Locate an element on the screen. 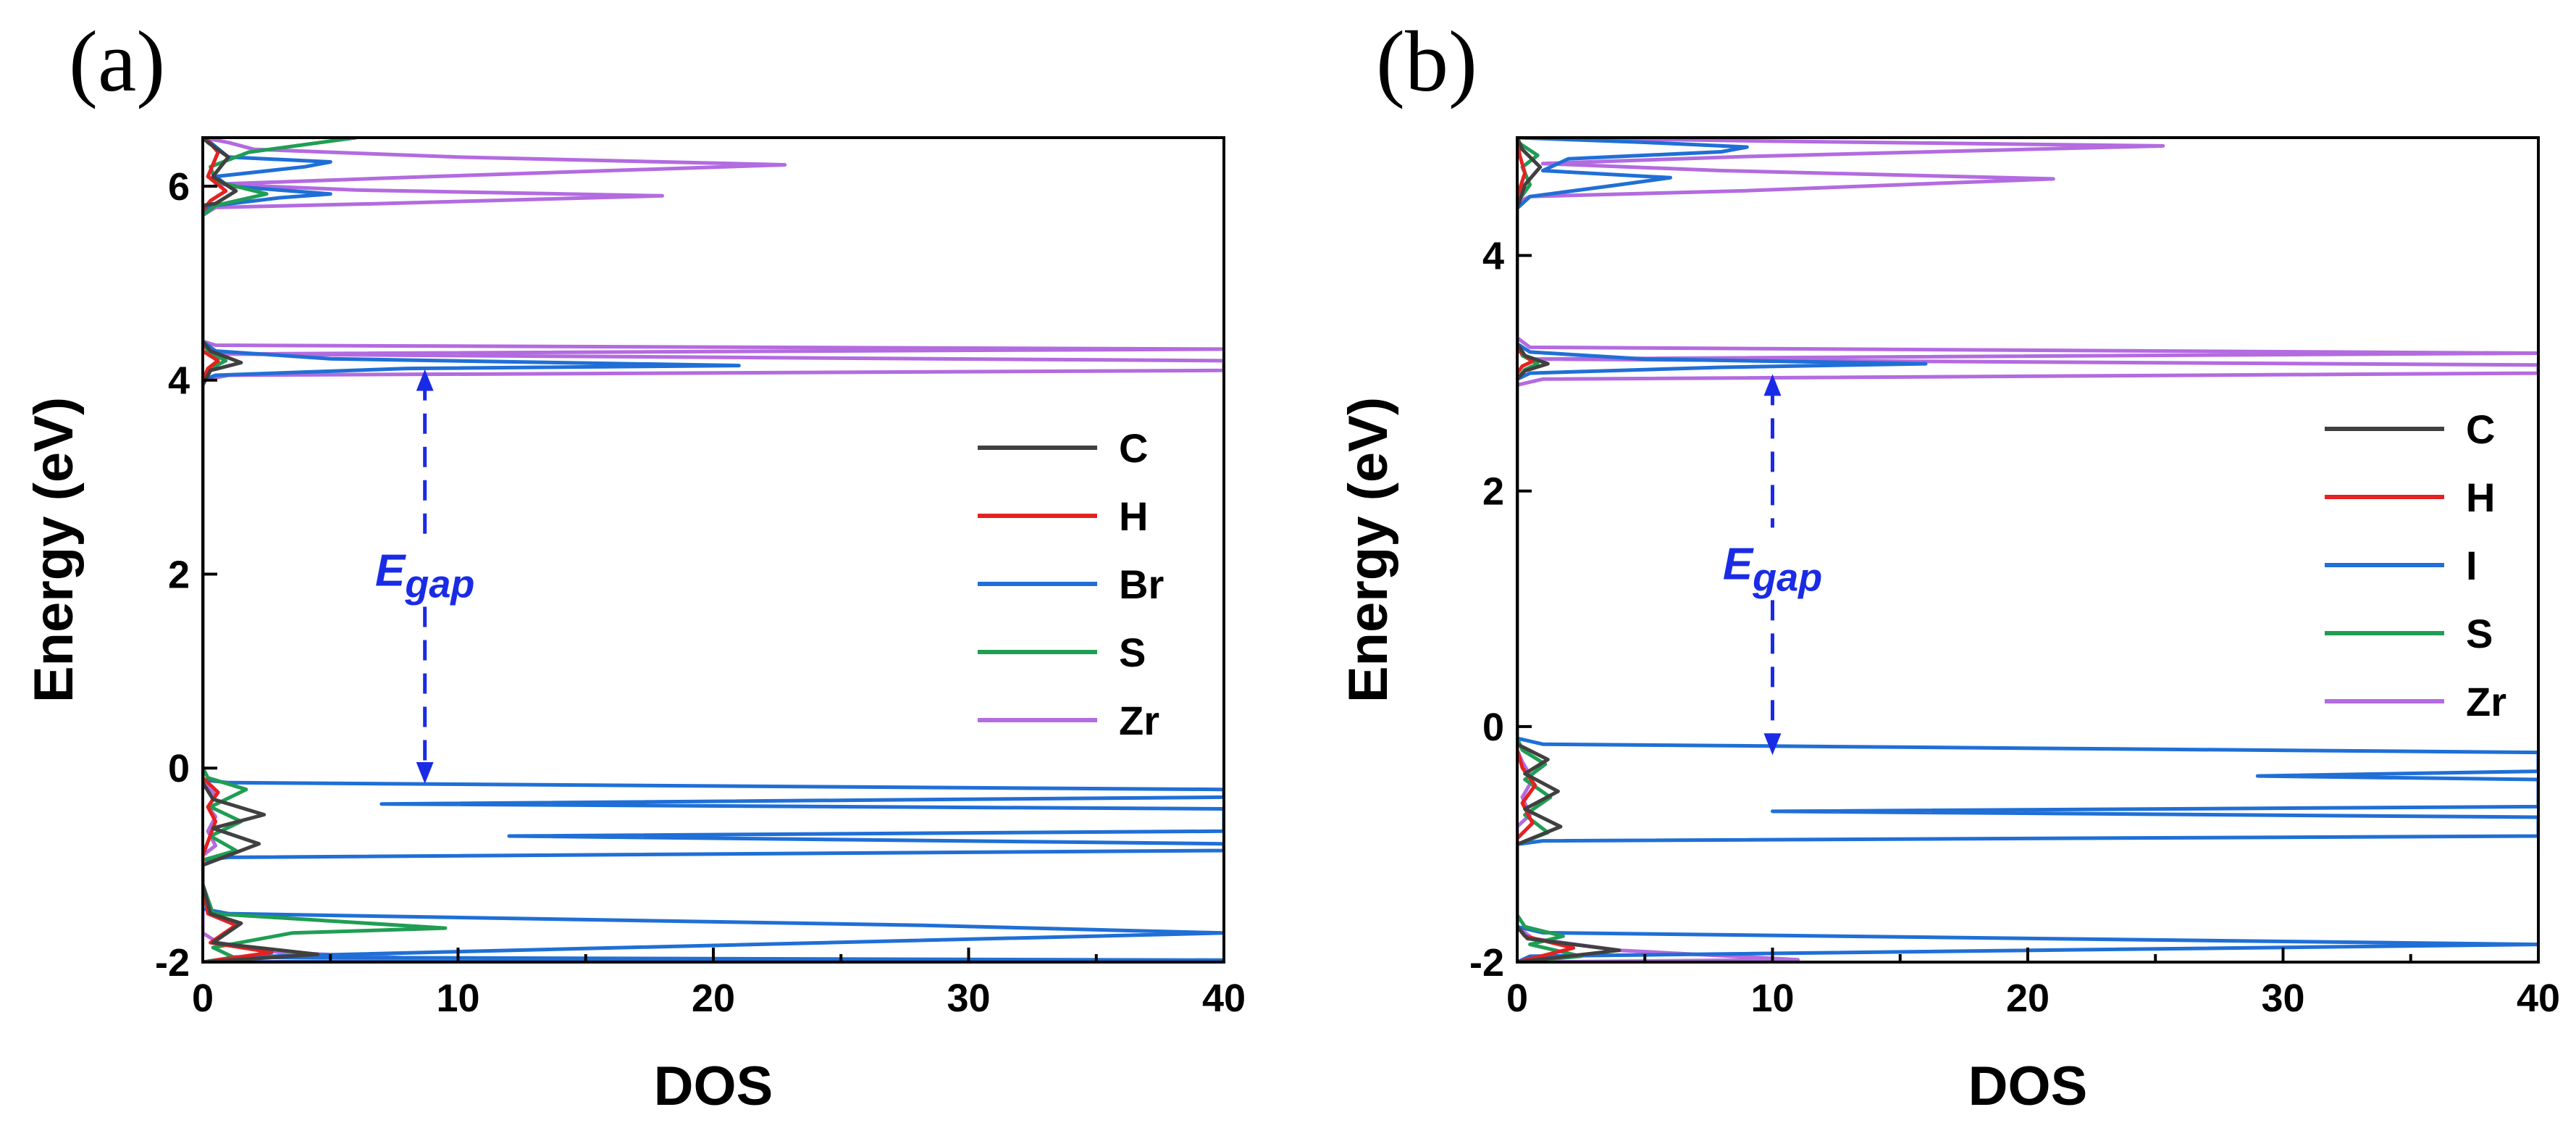 The image size is (2576, 1128). panel-a-series-s is located at coordinates (325, 550).